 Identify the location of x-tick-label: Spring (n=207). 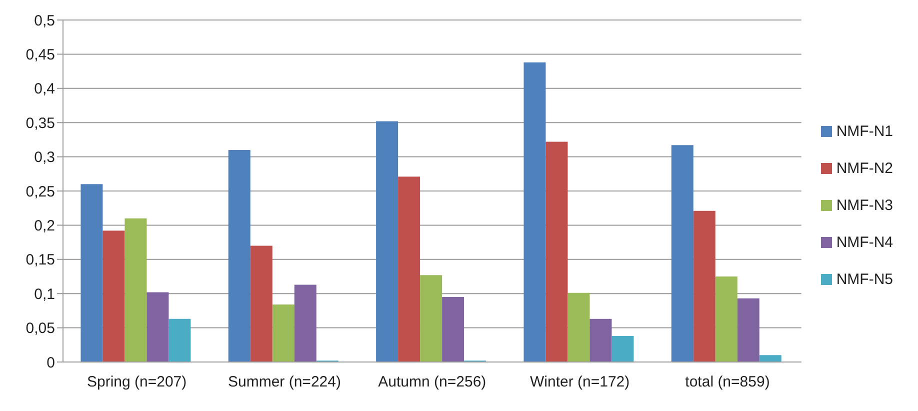
(137, 382).